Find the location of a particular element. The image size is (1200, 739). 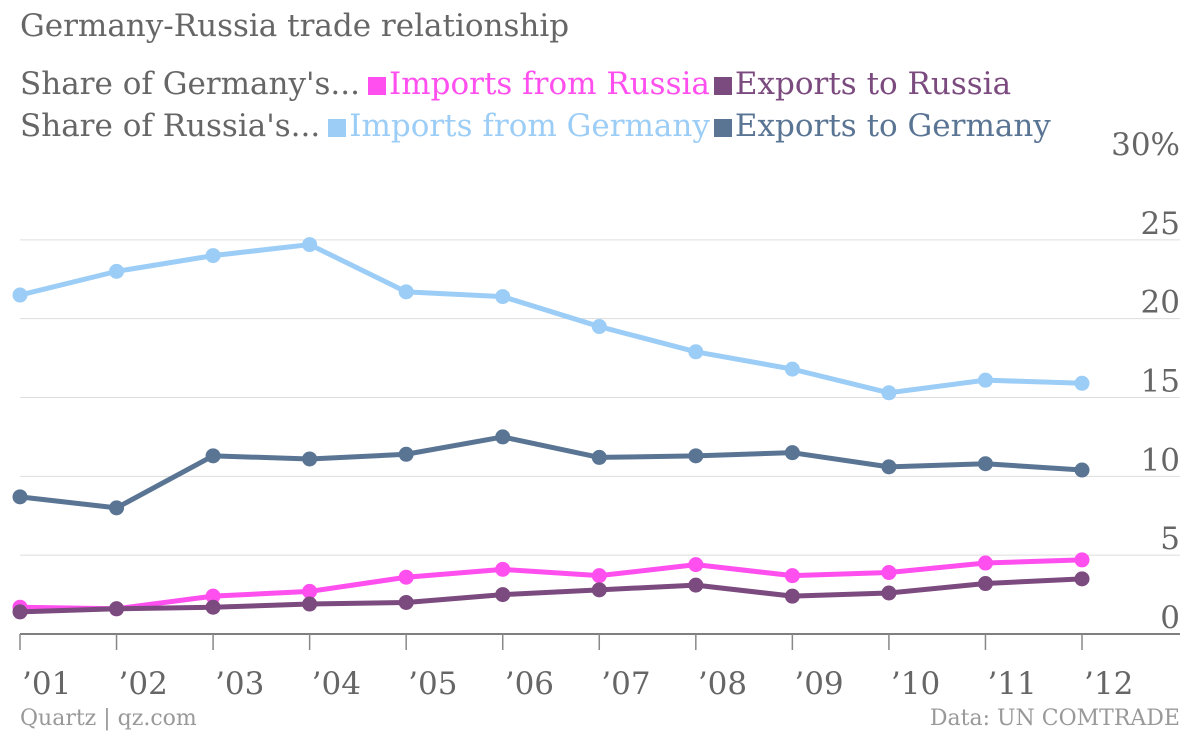

footer-source-right: Data: UN COMTRADE is located at coordinates (1054, 718).